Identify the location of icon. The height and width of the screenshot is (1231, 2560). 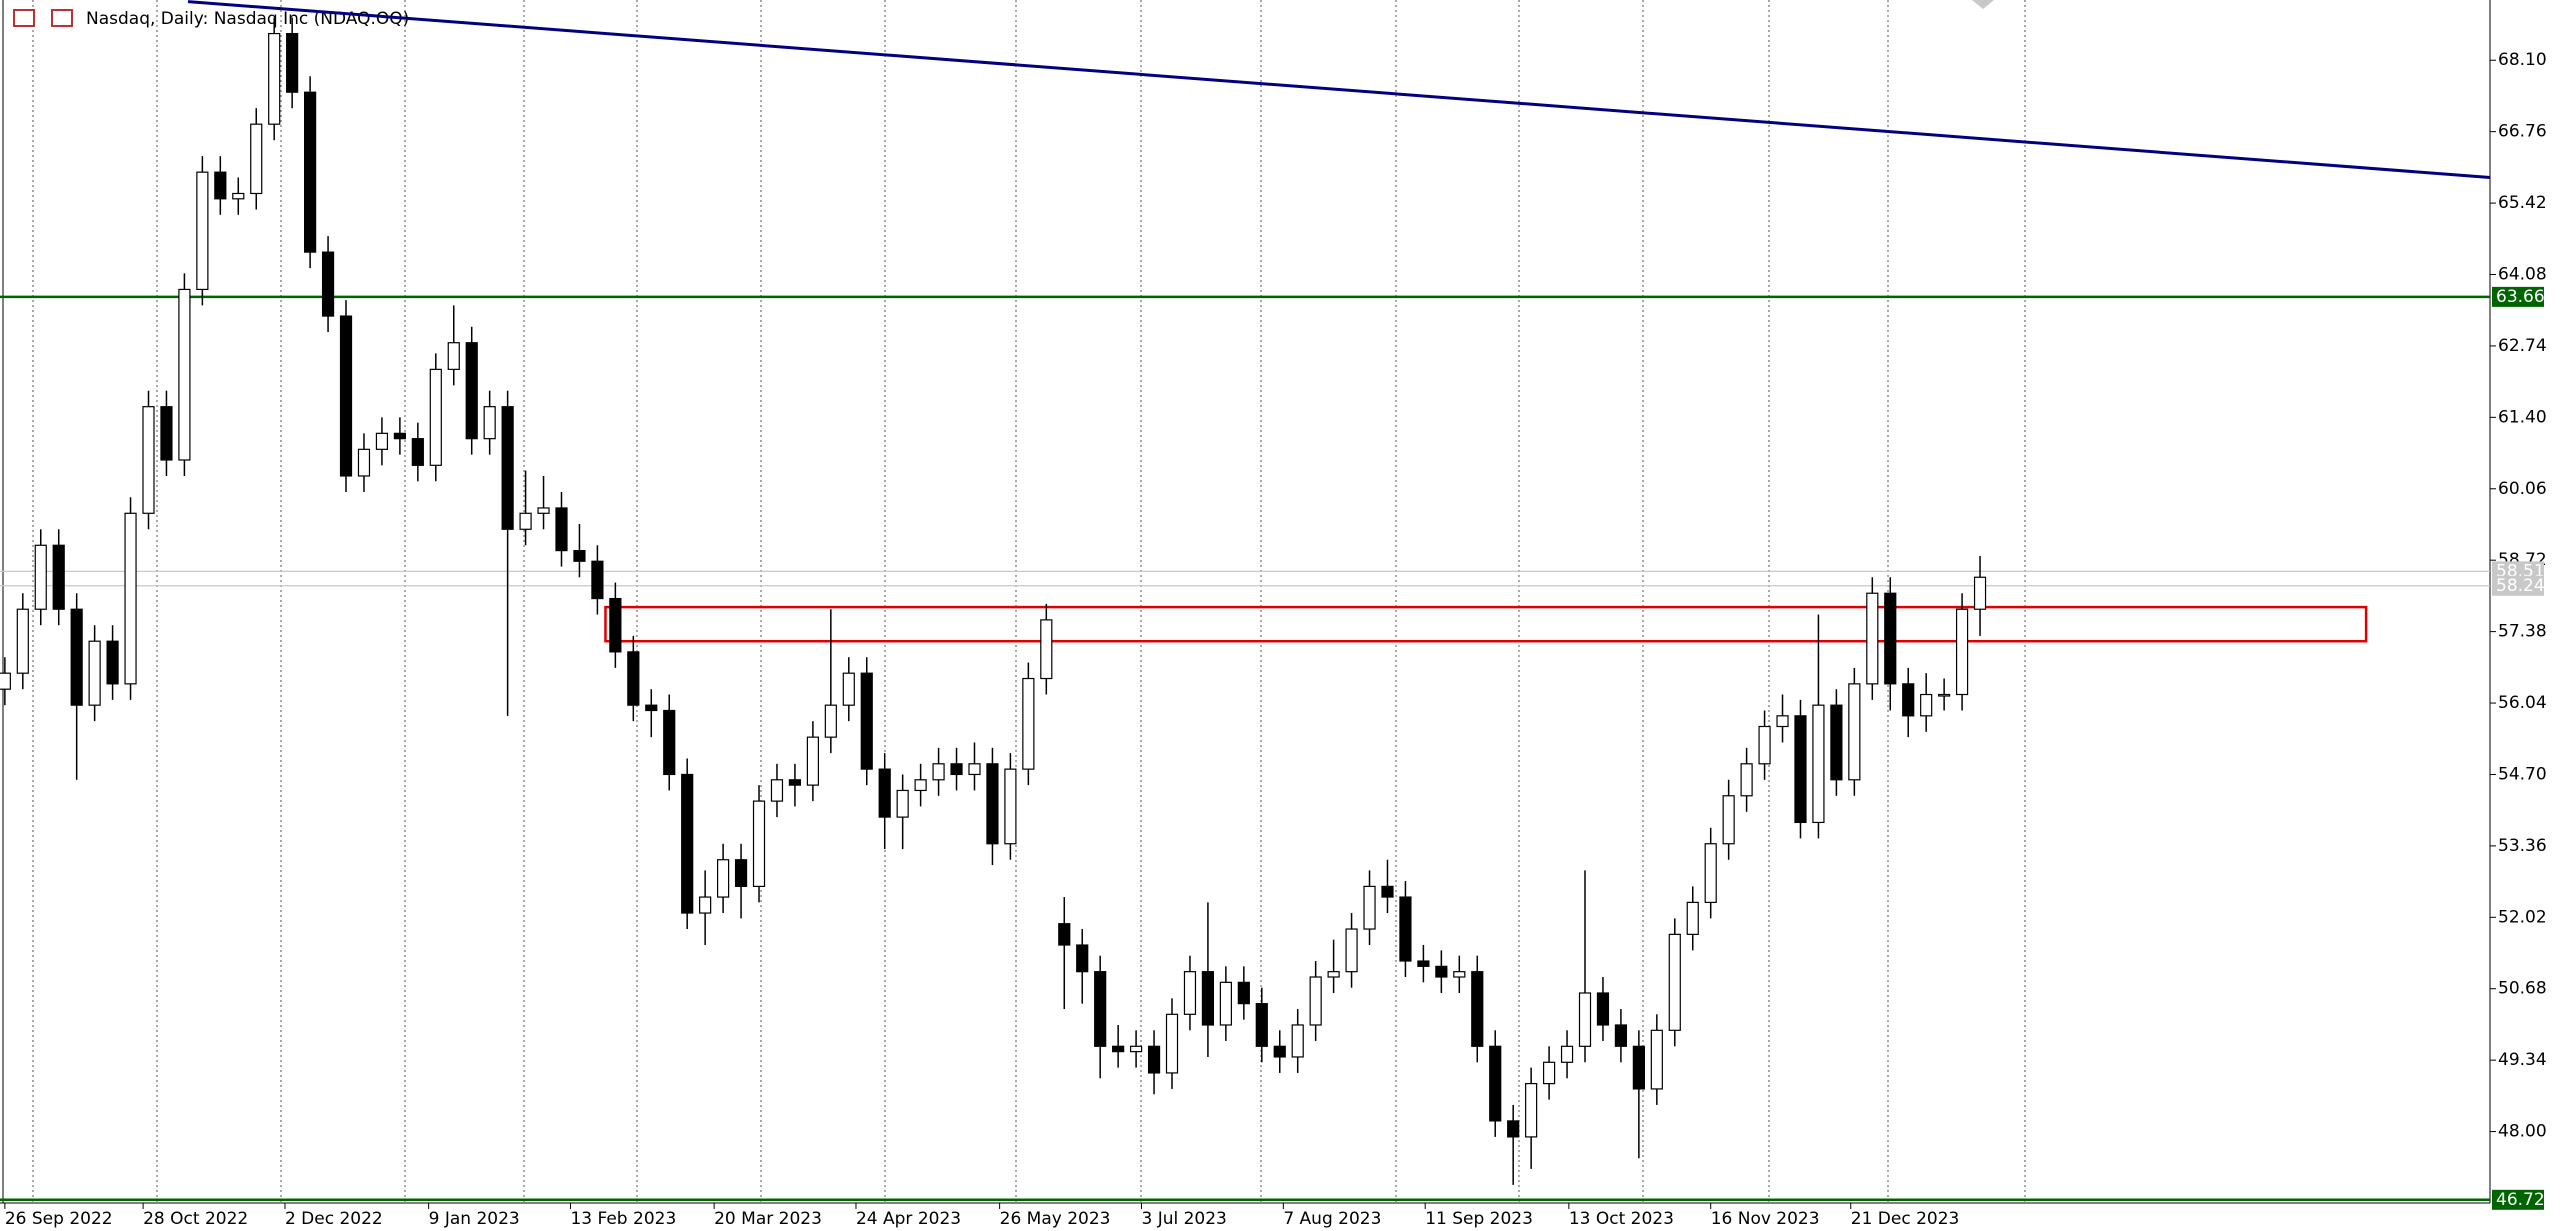
(24, 18).